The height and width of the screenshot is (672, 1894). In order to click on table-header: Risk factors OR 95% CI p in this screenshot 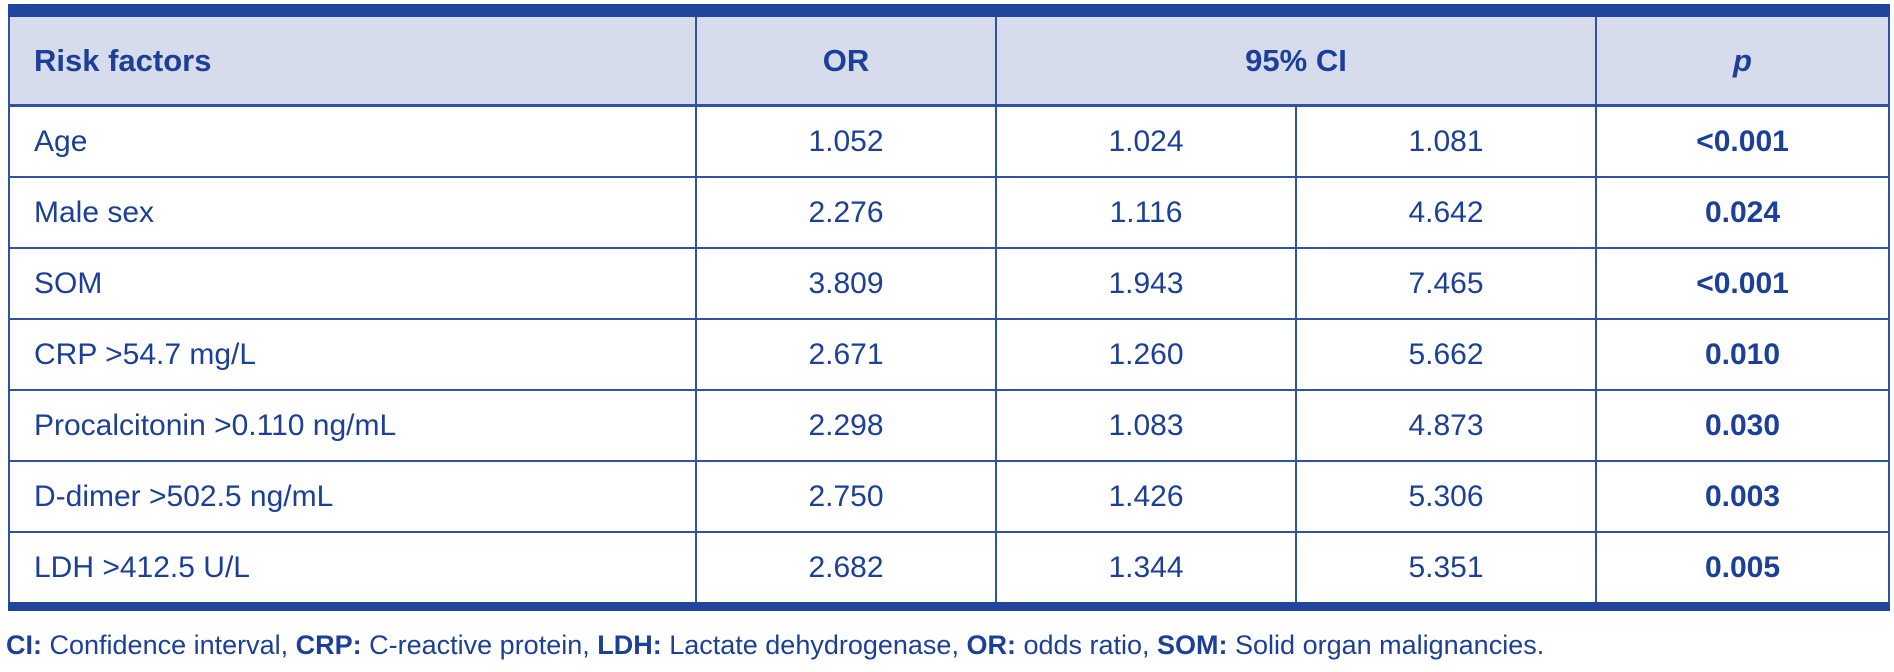, I will do `click(949, 58)`.